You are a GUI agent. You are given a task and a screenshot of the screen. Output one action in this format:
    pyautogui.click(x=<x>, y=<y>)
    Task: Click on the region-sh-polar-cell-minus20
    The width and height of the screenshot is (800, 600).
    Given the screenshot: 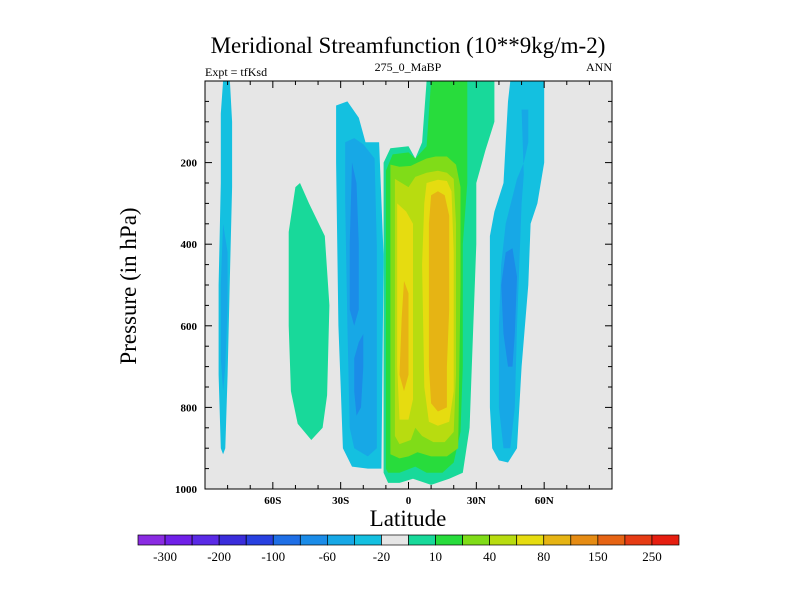 What is the action you would take?
    pyautogui.click(x=224, y=307)
    